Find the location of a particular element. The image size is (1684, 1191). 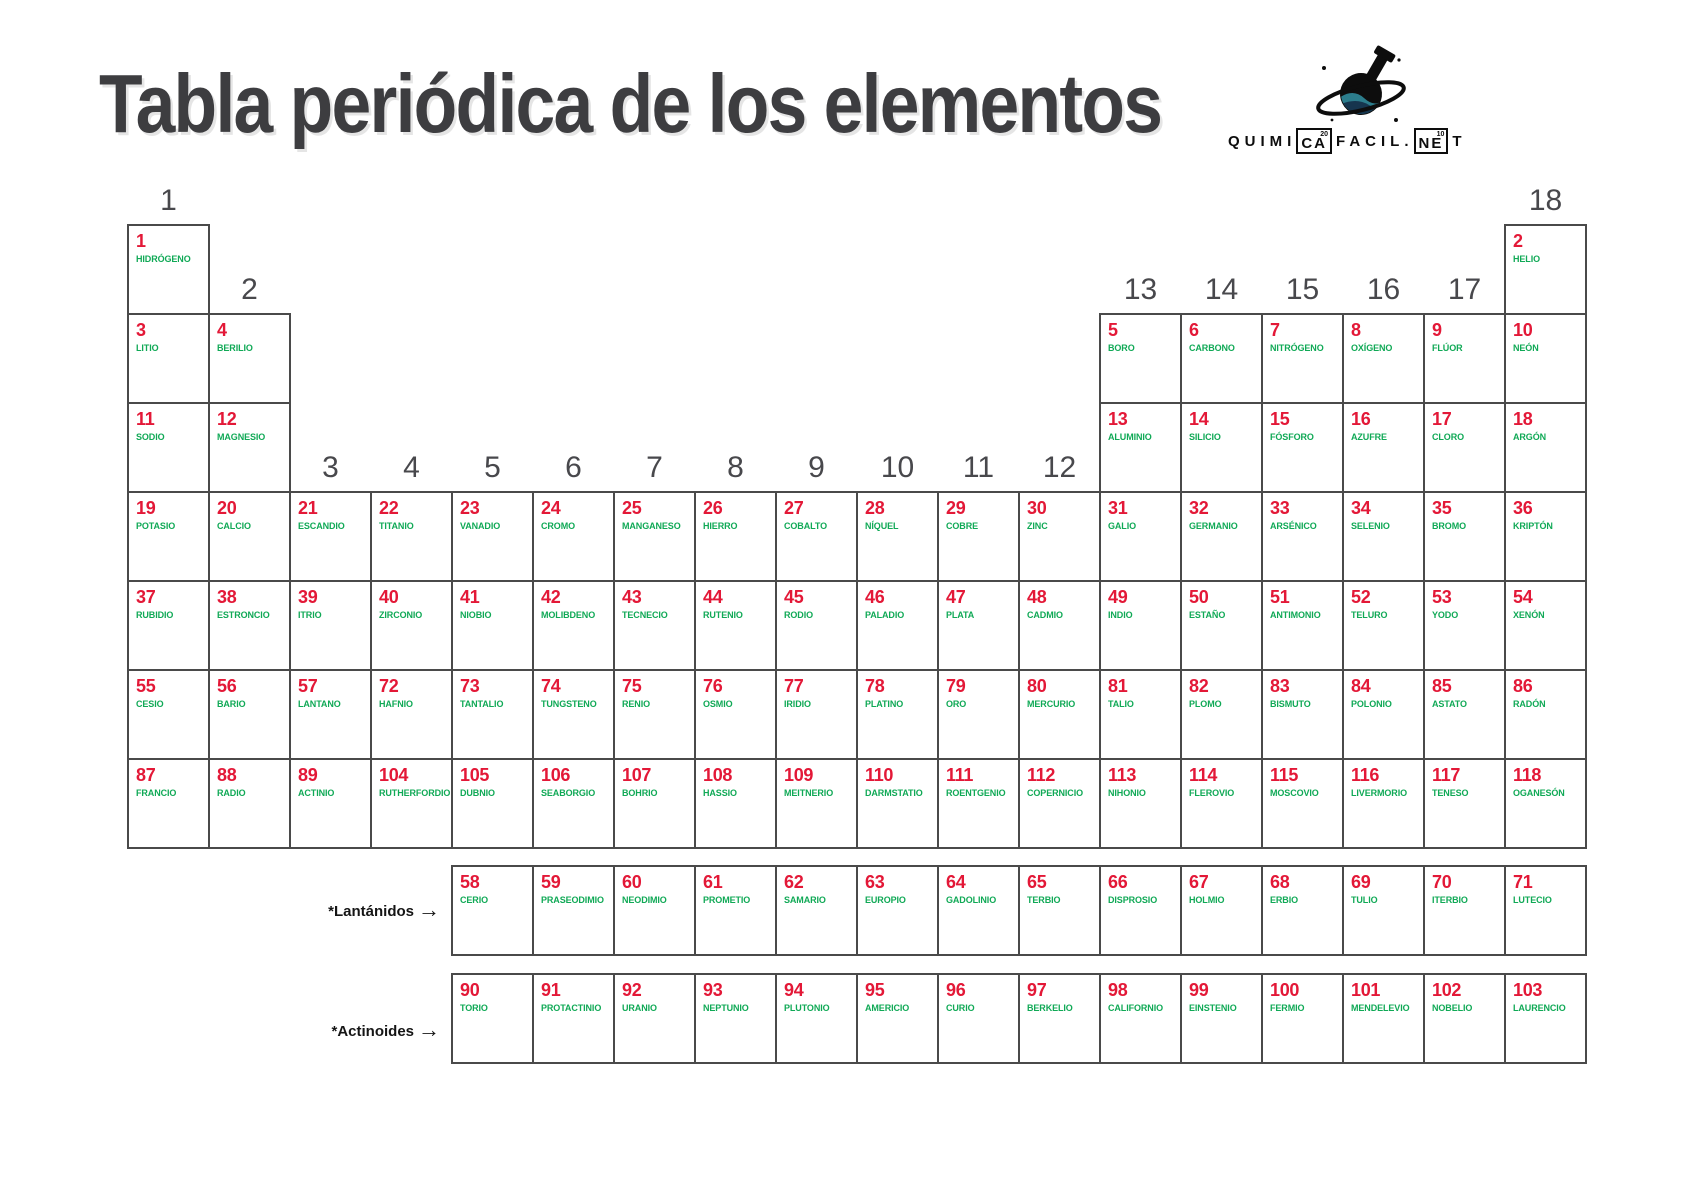

element-cell-71: 71 LUTECIO is located at coordinates (1545, 910).